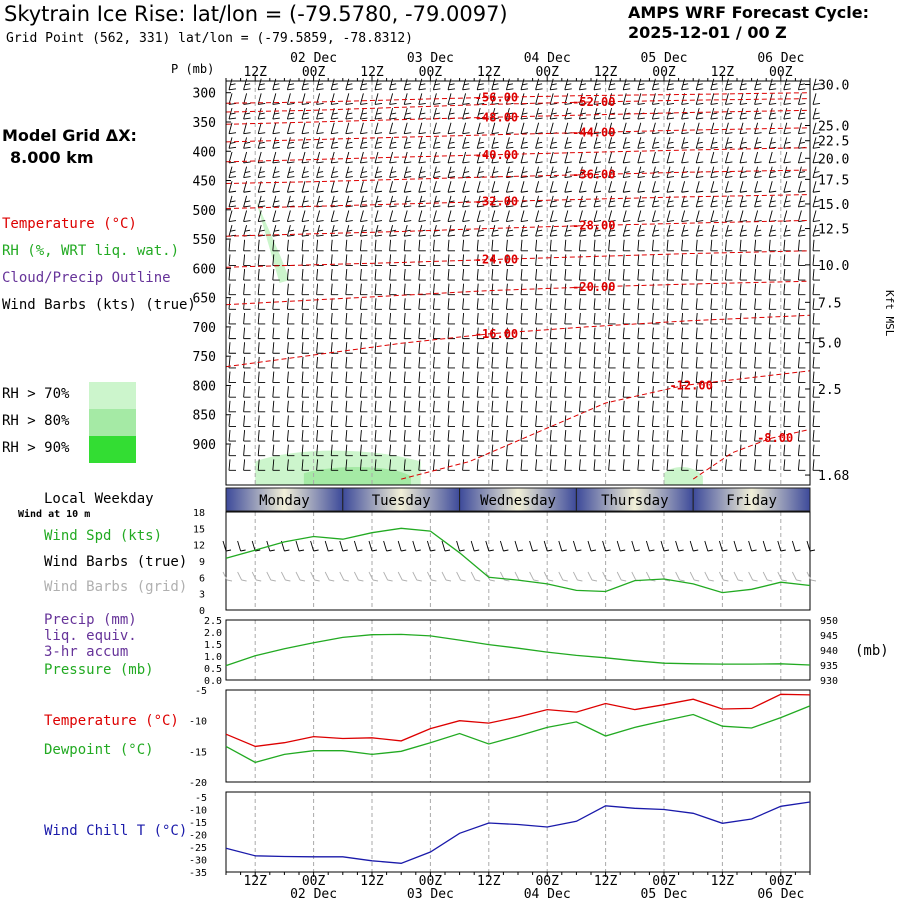  What do you see at coordinates (833, 86) in the screenshot?
I see `height-tick-label: 30.0` at bounding box center [833, 86].